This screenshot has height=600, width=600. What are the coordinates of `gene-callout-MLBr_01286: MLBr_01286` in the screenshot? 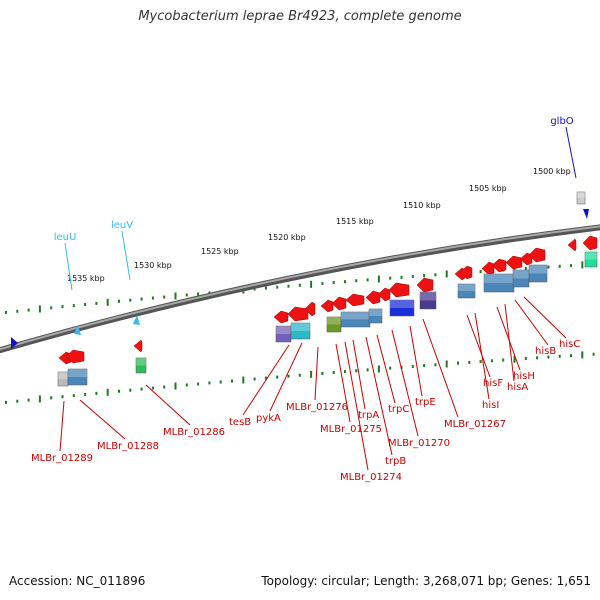 It's located at (185, 411).